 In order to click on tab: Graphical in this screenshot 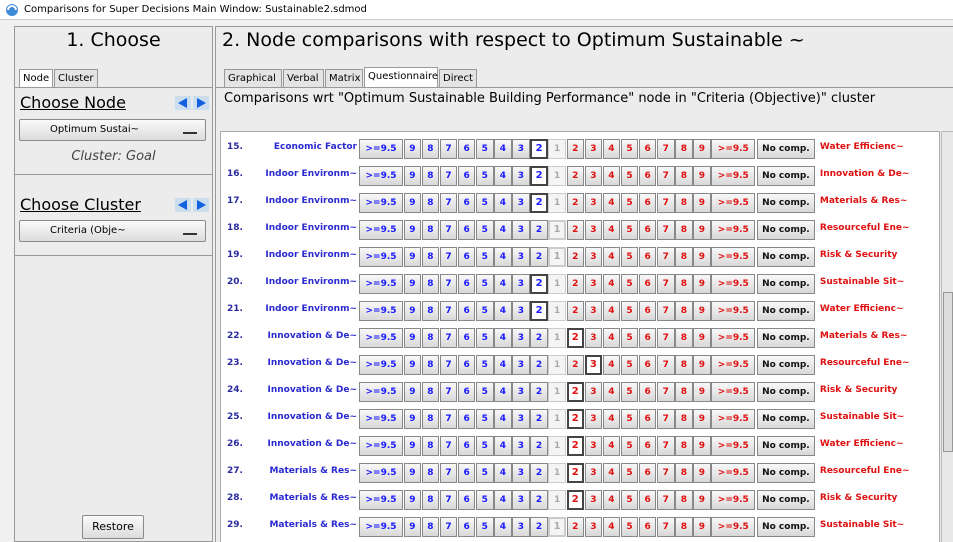, I will do `click(253, 78)`.